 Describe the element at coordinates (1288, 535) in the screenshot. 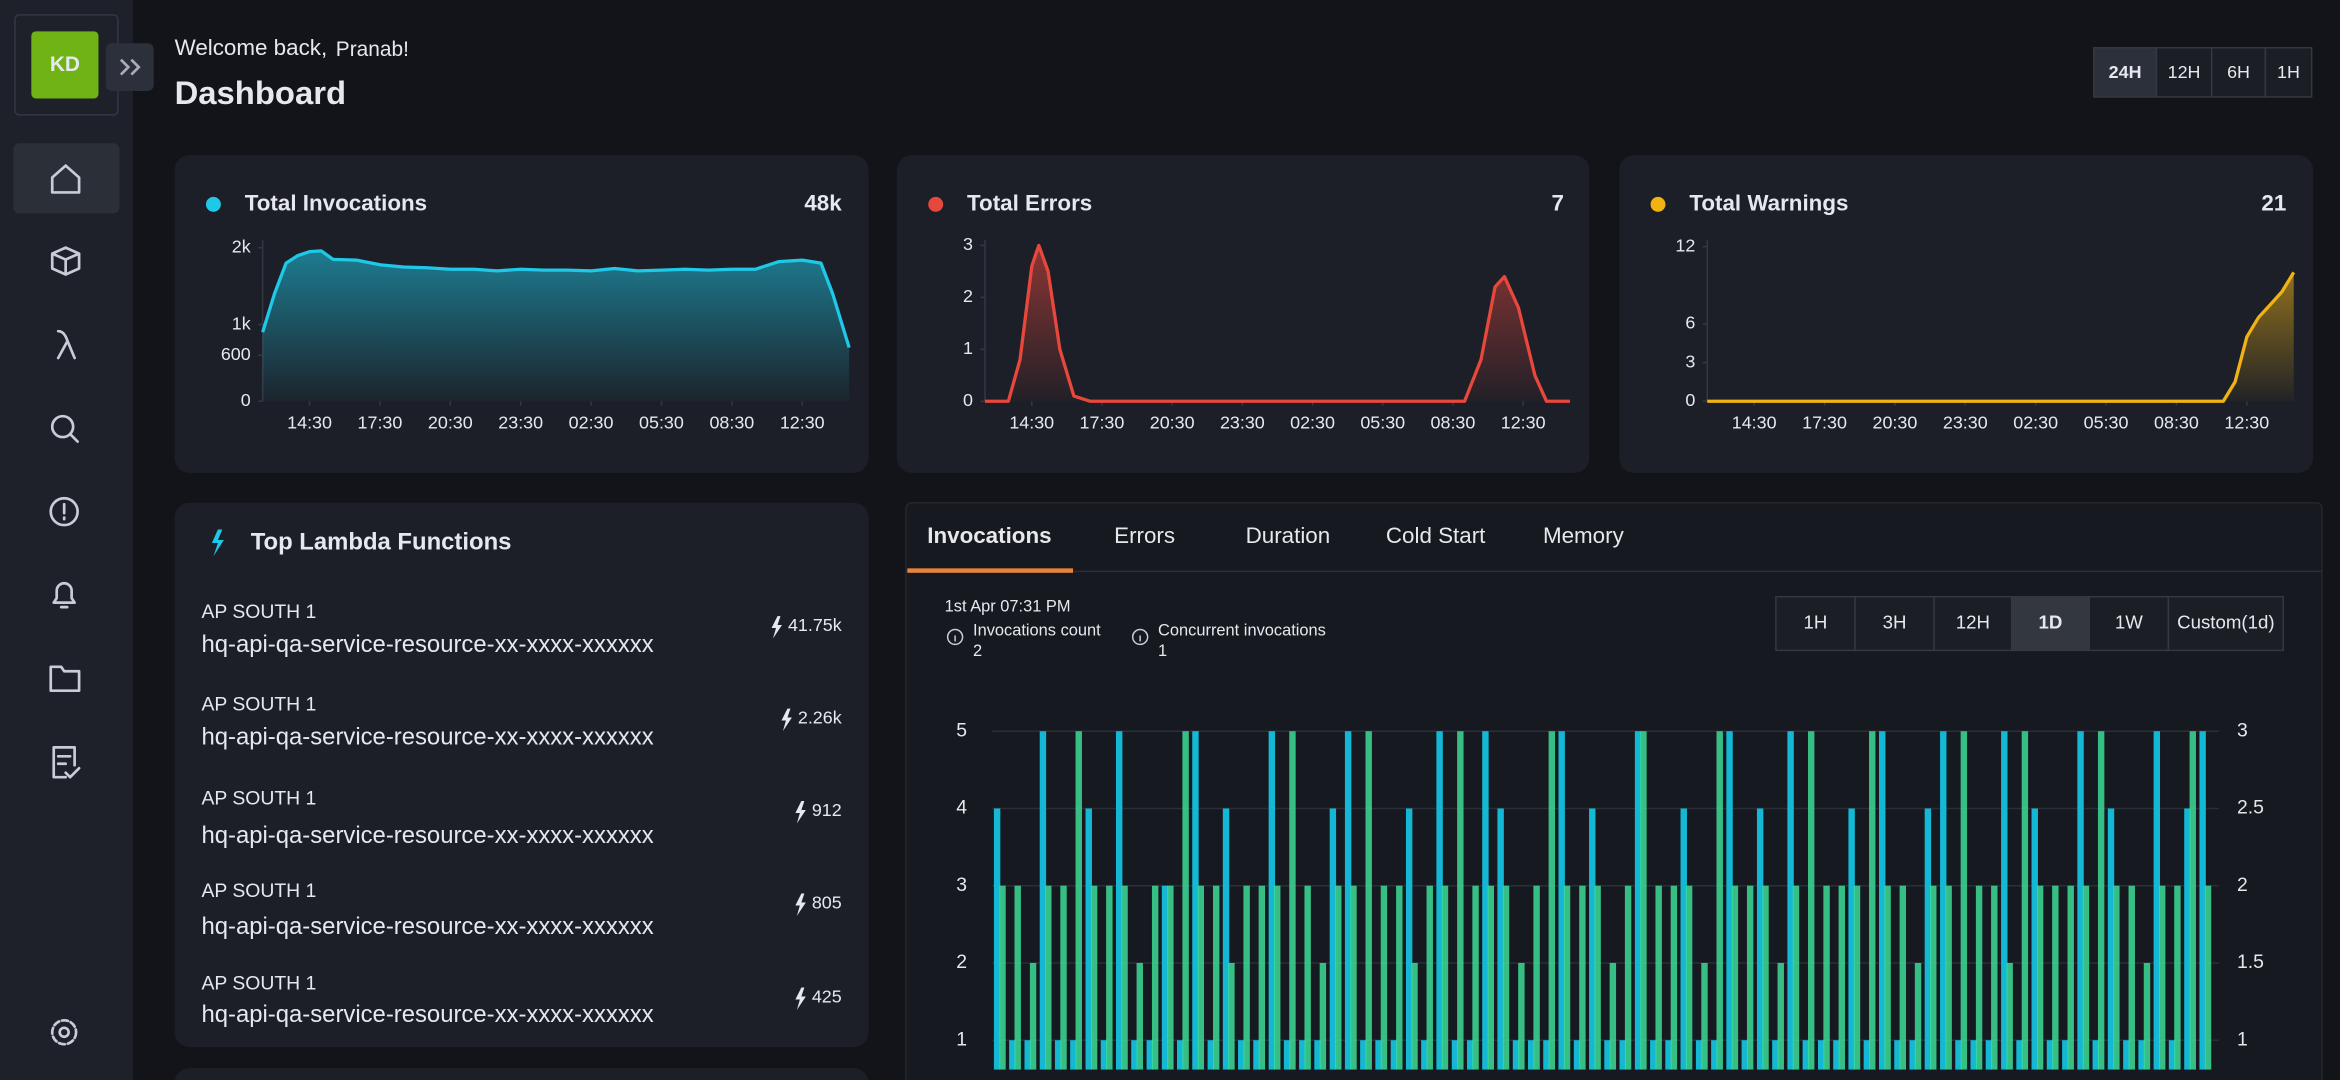

I see `tab: Duration` at that location.